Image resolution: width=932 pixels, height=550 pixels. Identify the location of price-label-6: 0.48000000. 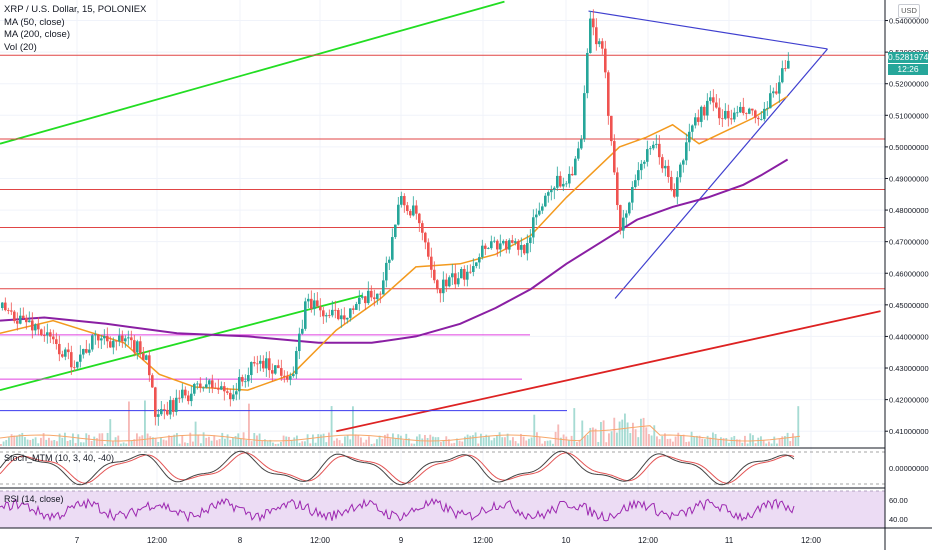
(909, 210).